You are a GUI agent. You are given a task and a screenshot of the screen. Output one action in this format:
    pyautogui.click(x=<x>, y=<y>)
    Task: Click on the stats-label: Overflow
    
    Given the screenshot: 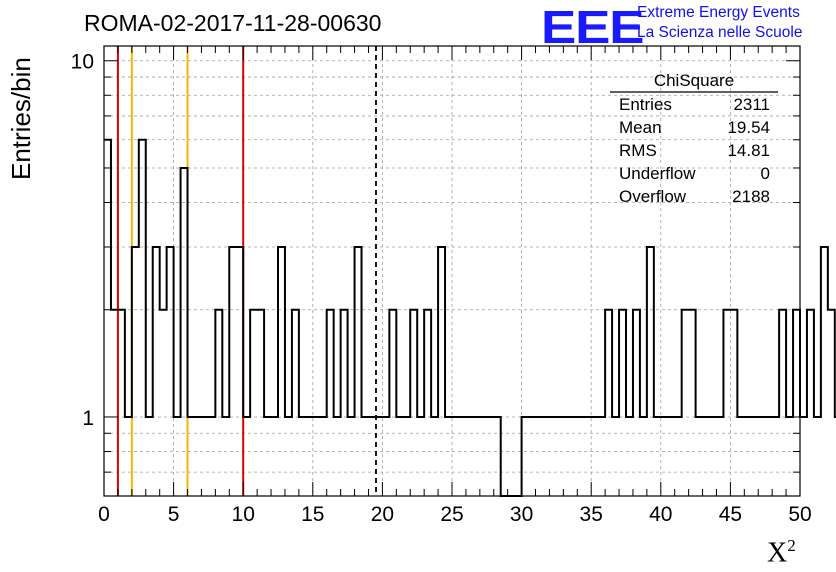 What is the action you would take?
    pyautogui.click(x=653, y=196)
    